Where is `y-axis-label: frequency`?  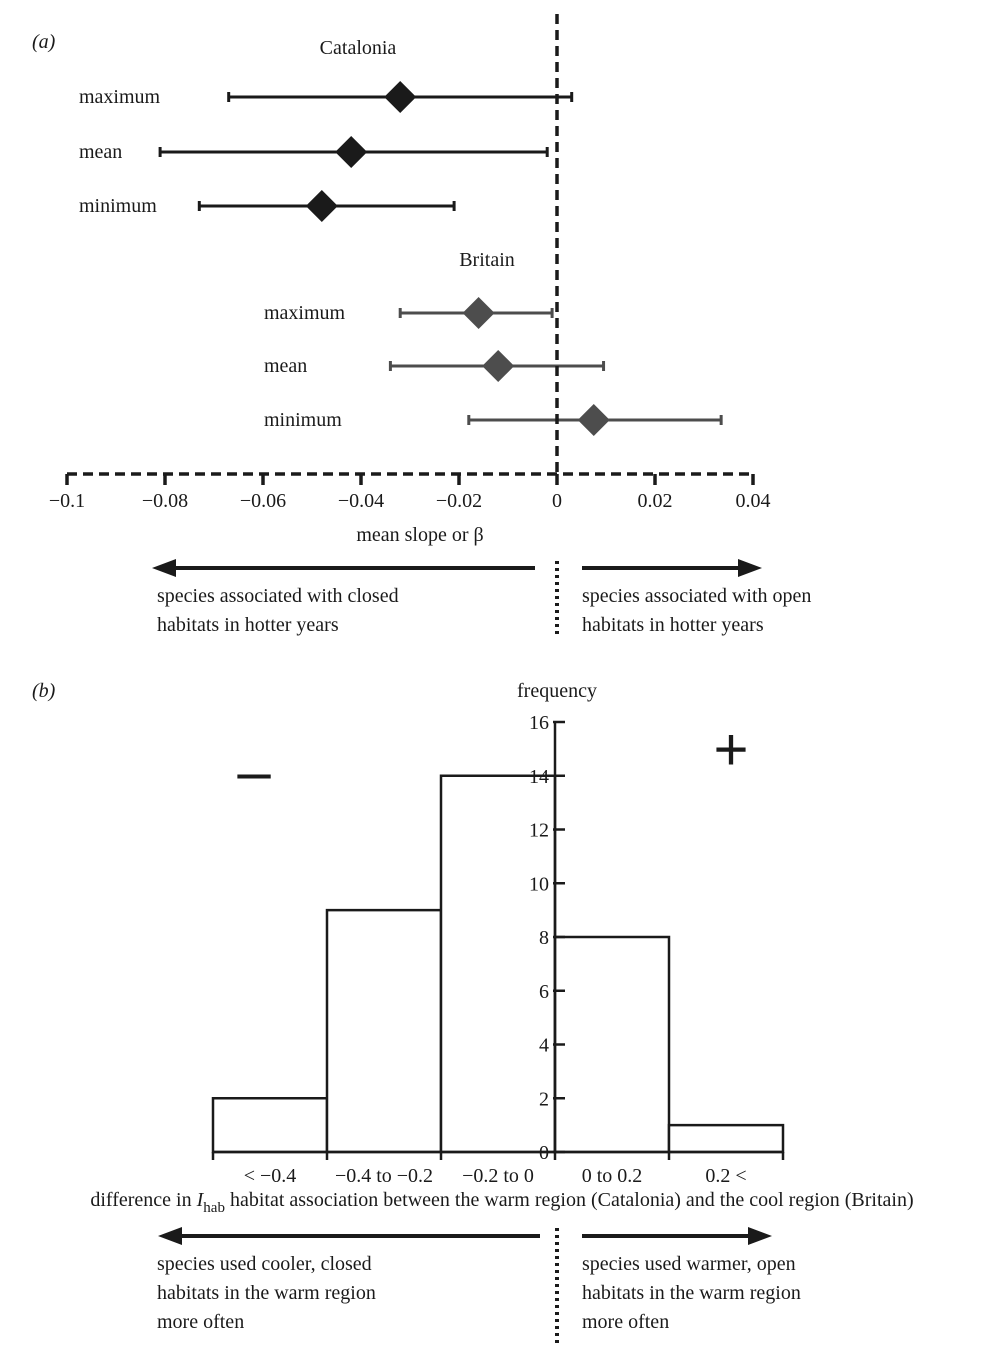 y-axis-label: frequency is located at coordinates (557, 691).